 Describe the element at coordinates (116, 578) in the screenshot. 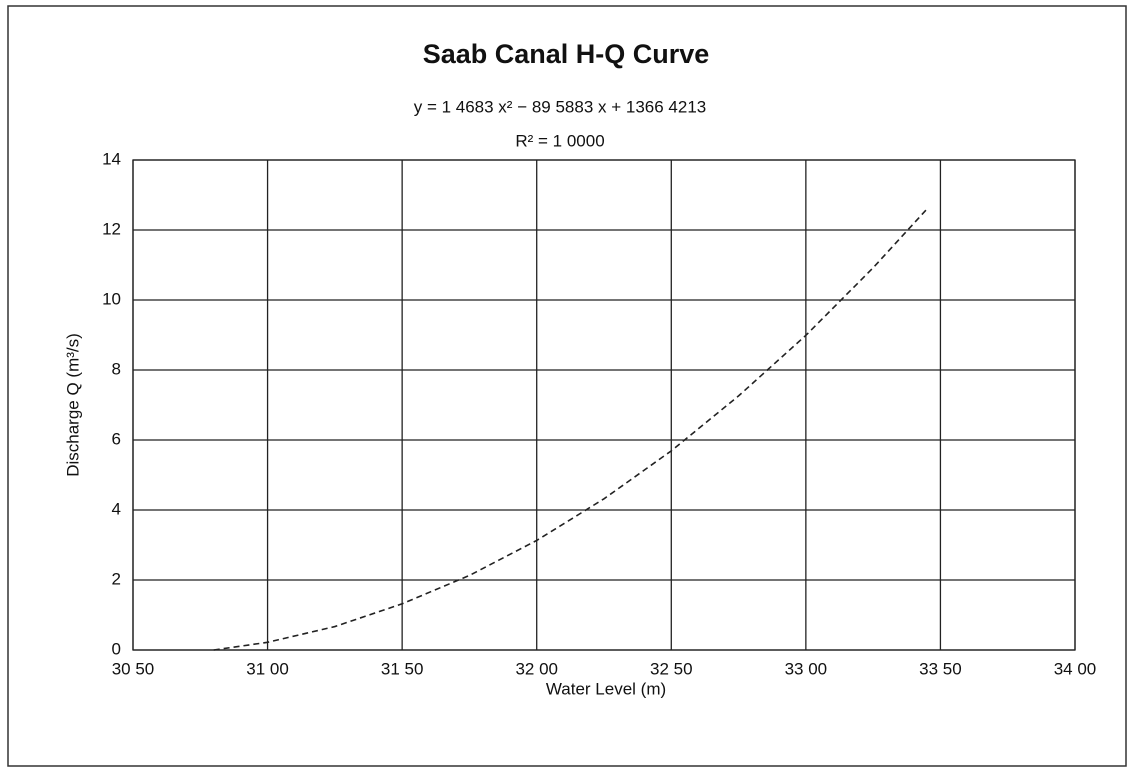

I see `y-tick-label: 2` at that location.